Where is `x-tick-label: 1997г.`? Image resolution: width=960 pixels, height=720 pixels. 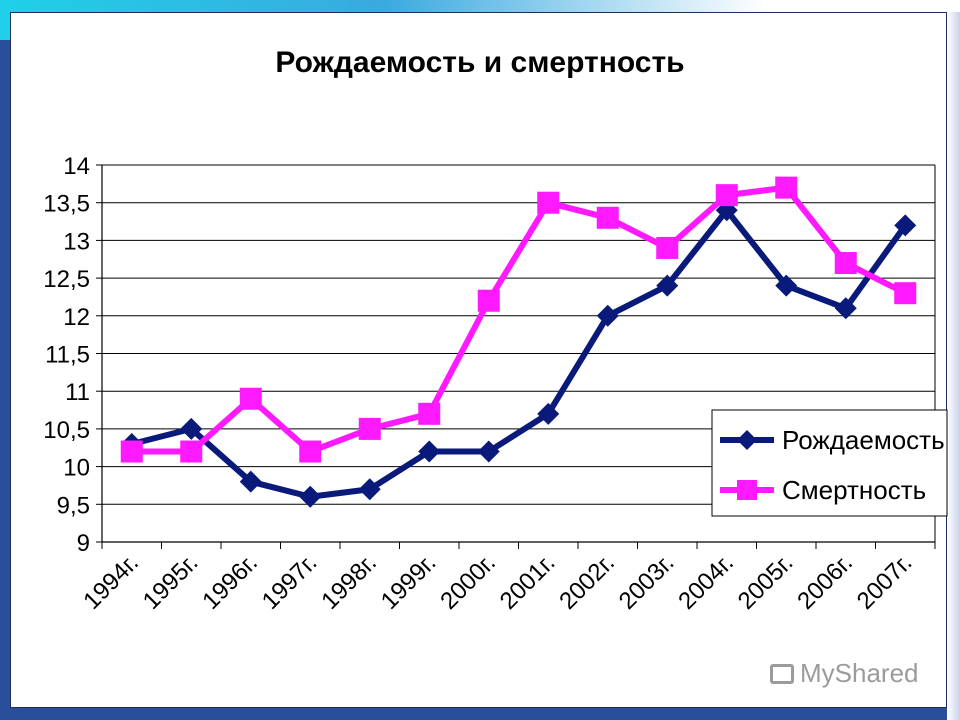
x-tick-label: 1997г. is located at coordinates (290, 582).